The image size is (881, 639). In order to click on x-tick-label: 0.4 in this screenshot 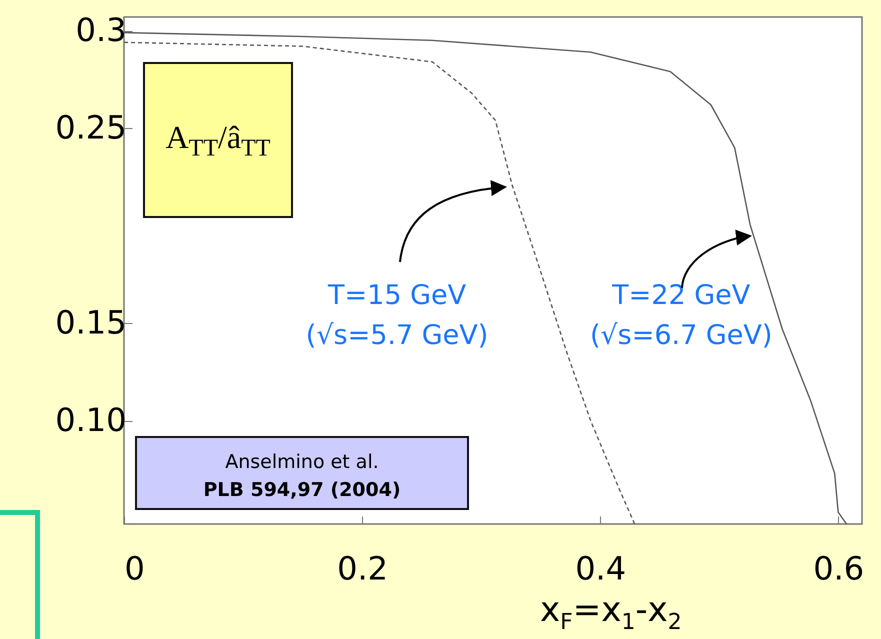, I will do `click(600, 569)`.